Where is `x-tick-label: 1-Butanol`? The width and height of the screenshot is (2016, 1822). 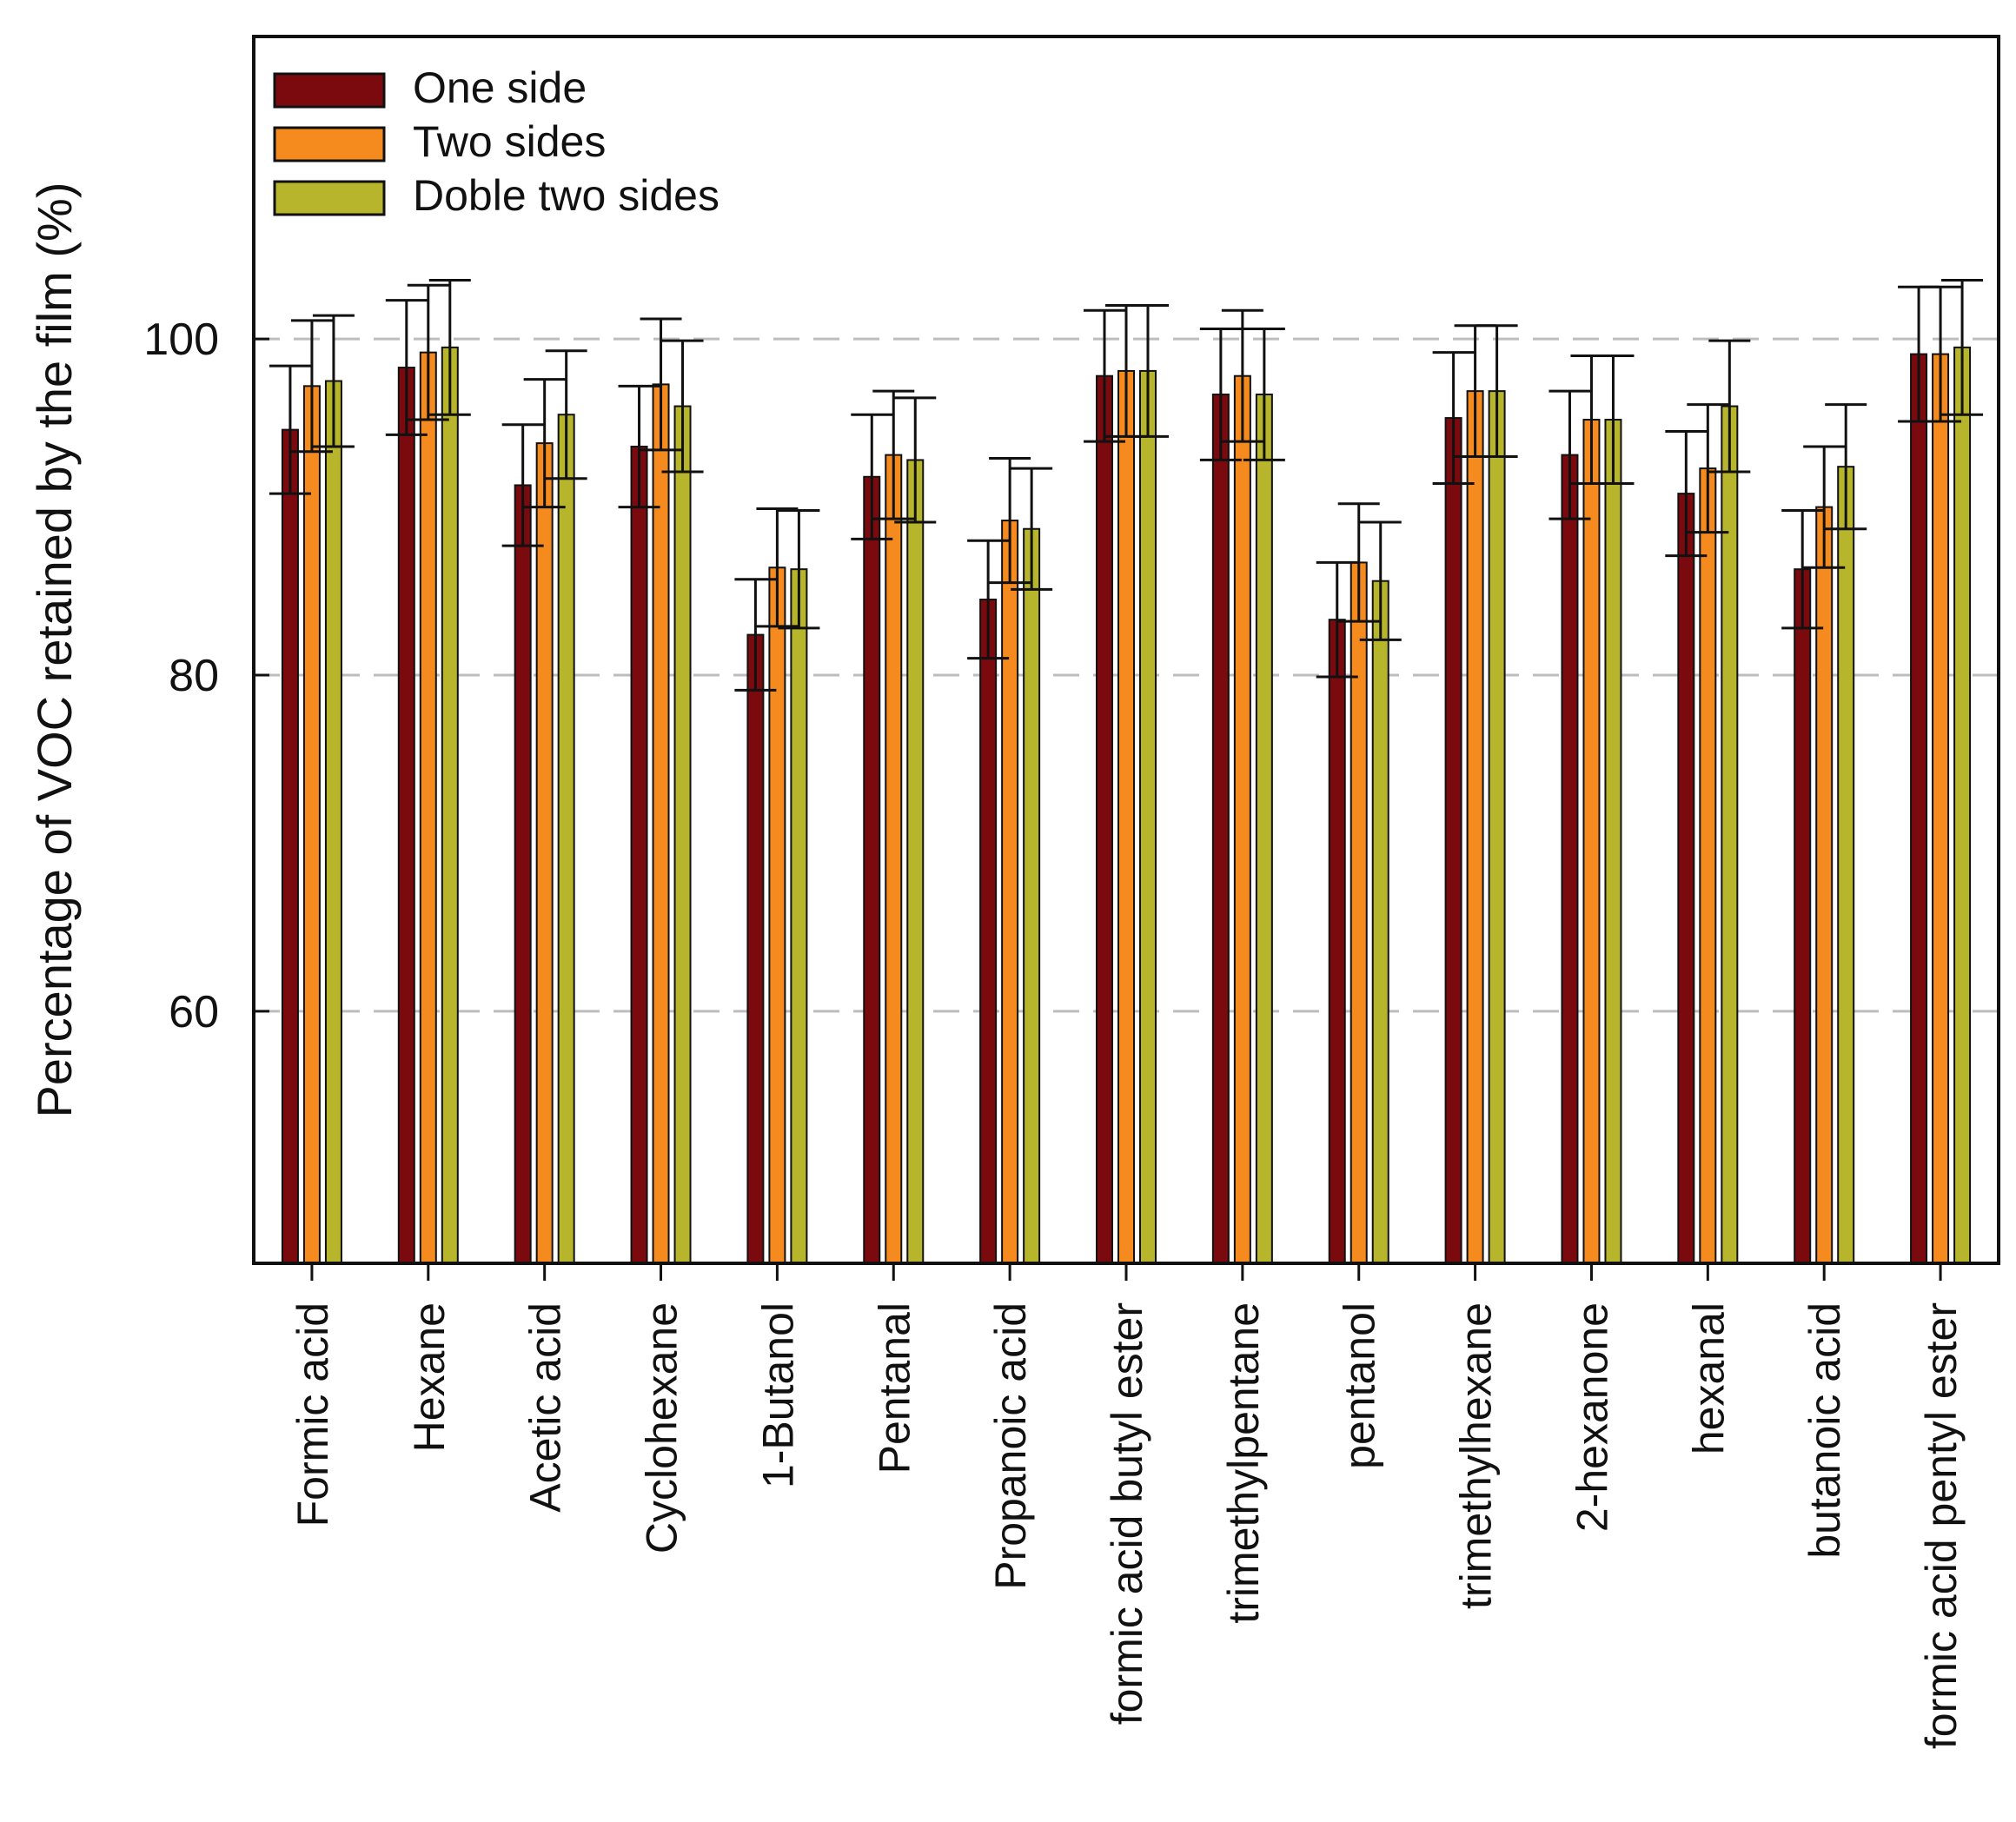
x-tick-label: 1-Butanol is located at coordinates (777, 1395).